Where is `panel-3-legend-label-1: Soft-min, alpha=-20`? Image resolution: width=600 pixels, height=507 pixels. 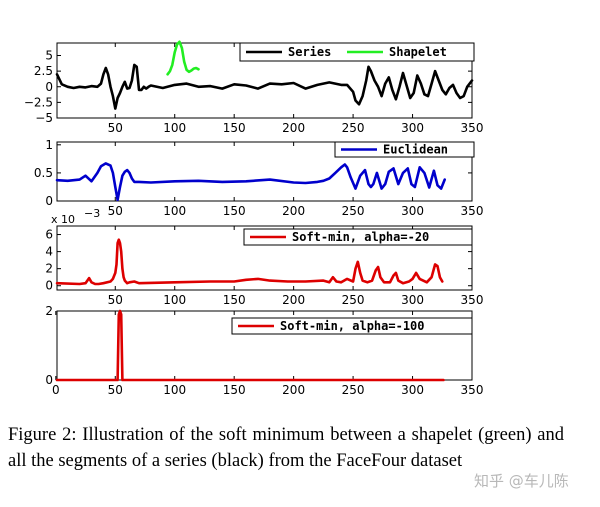 panel-3-legend-label-1: Soft-min, alpha=-20 is located at coordinates (360, 237).